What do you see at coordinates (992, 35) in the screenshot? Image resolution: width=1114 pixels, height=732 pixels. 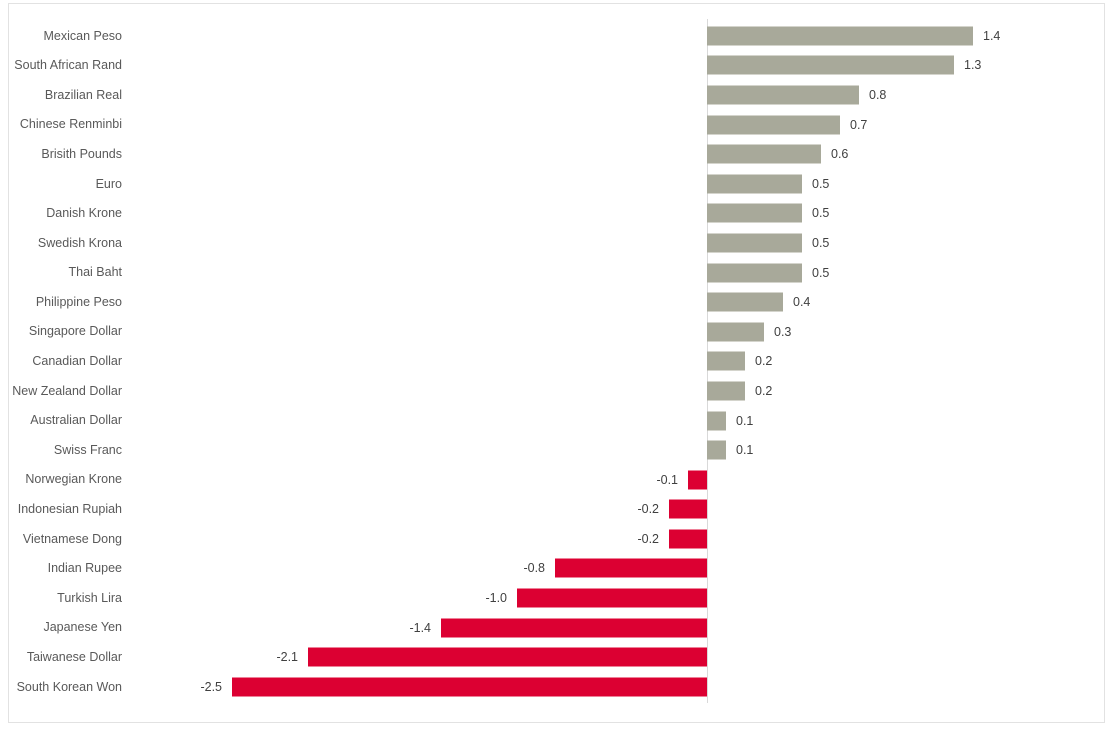 I see `value-label: 1.4` at bounding box center [992, 35].